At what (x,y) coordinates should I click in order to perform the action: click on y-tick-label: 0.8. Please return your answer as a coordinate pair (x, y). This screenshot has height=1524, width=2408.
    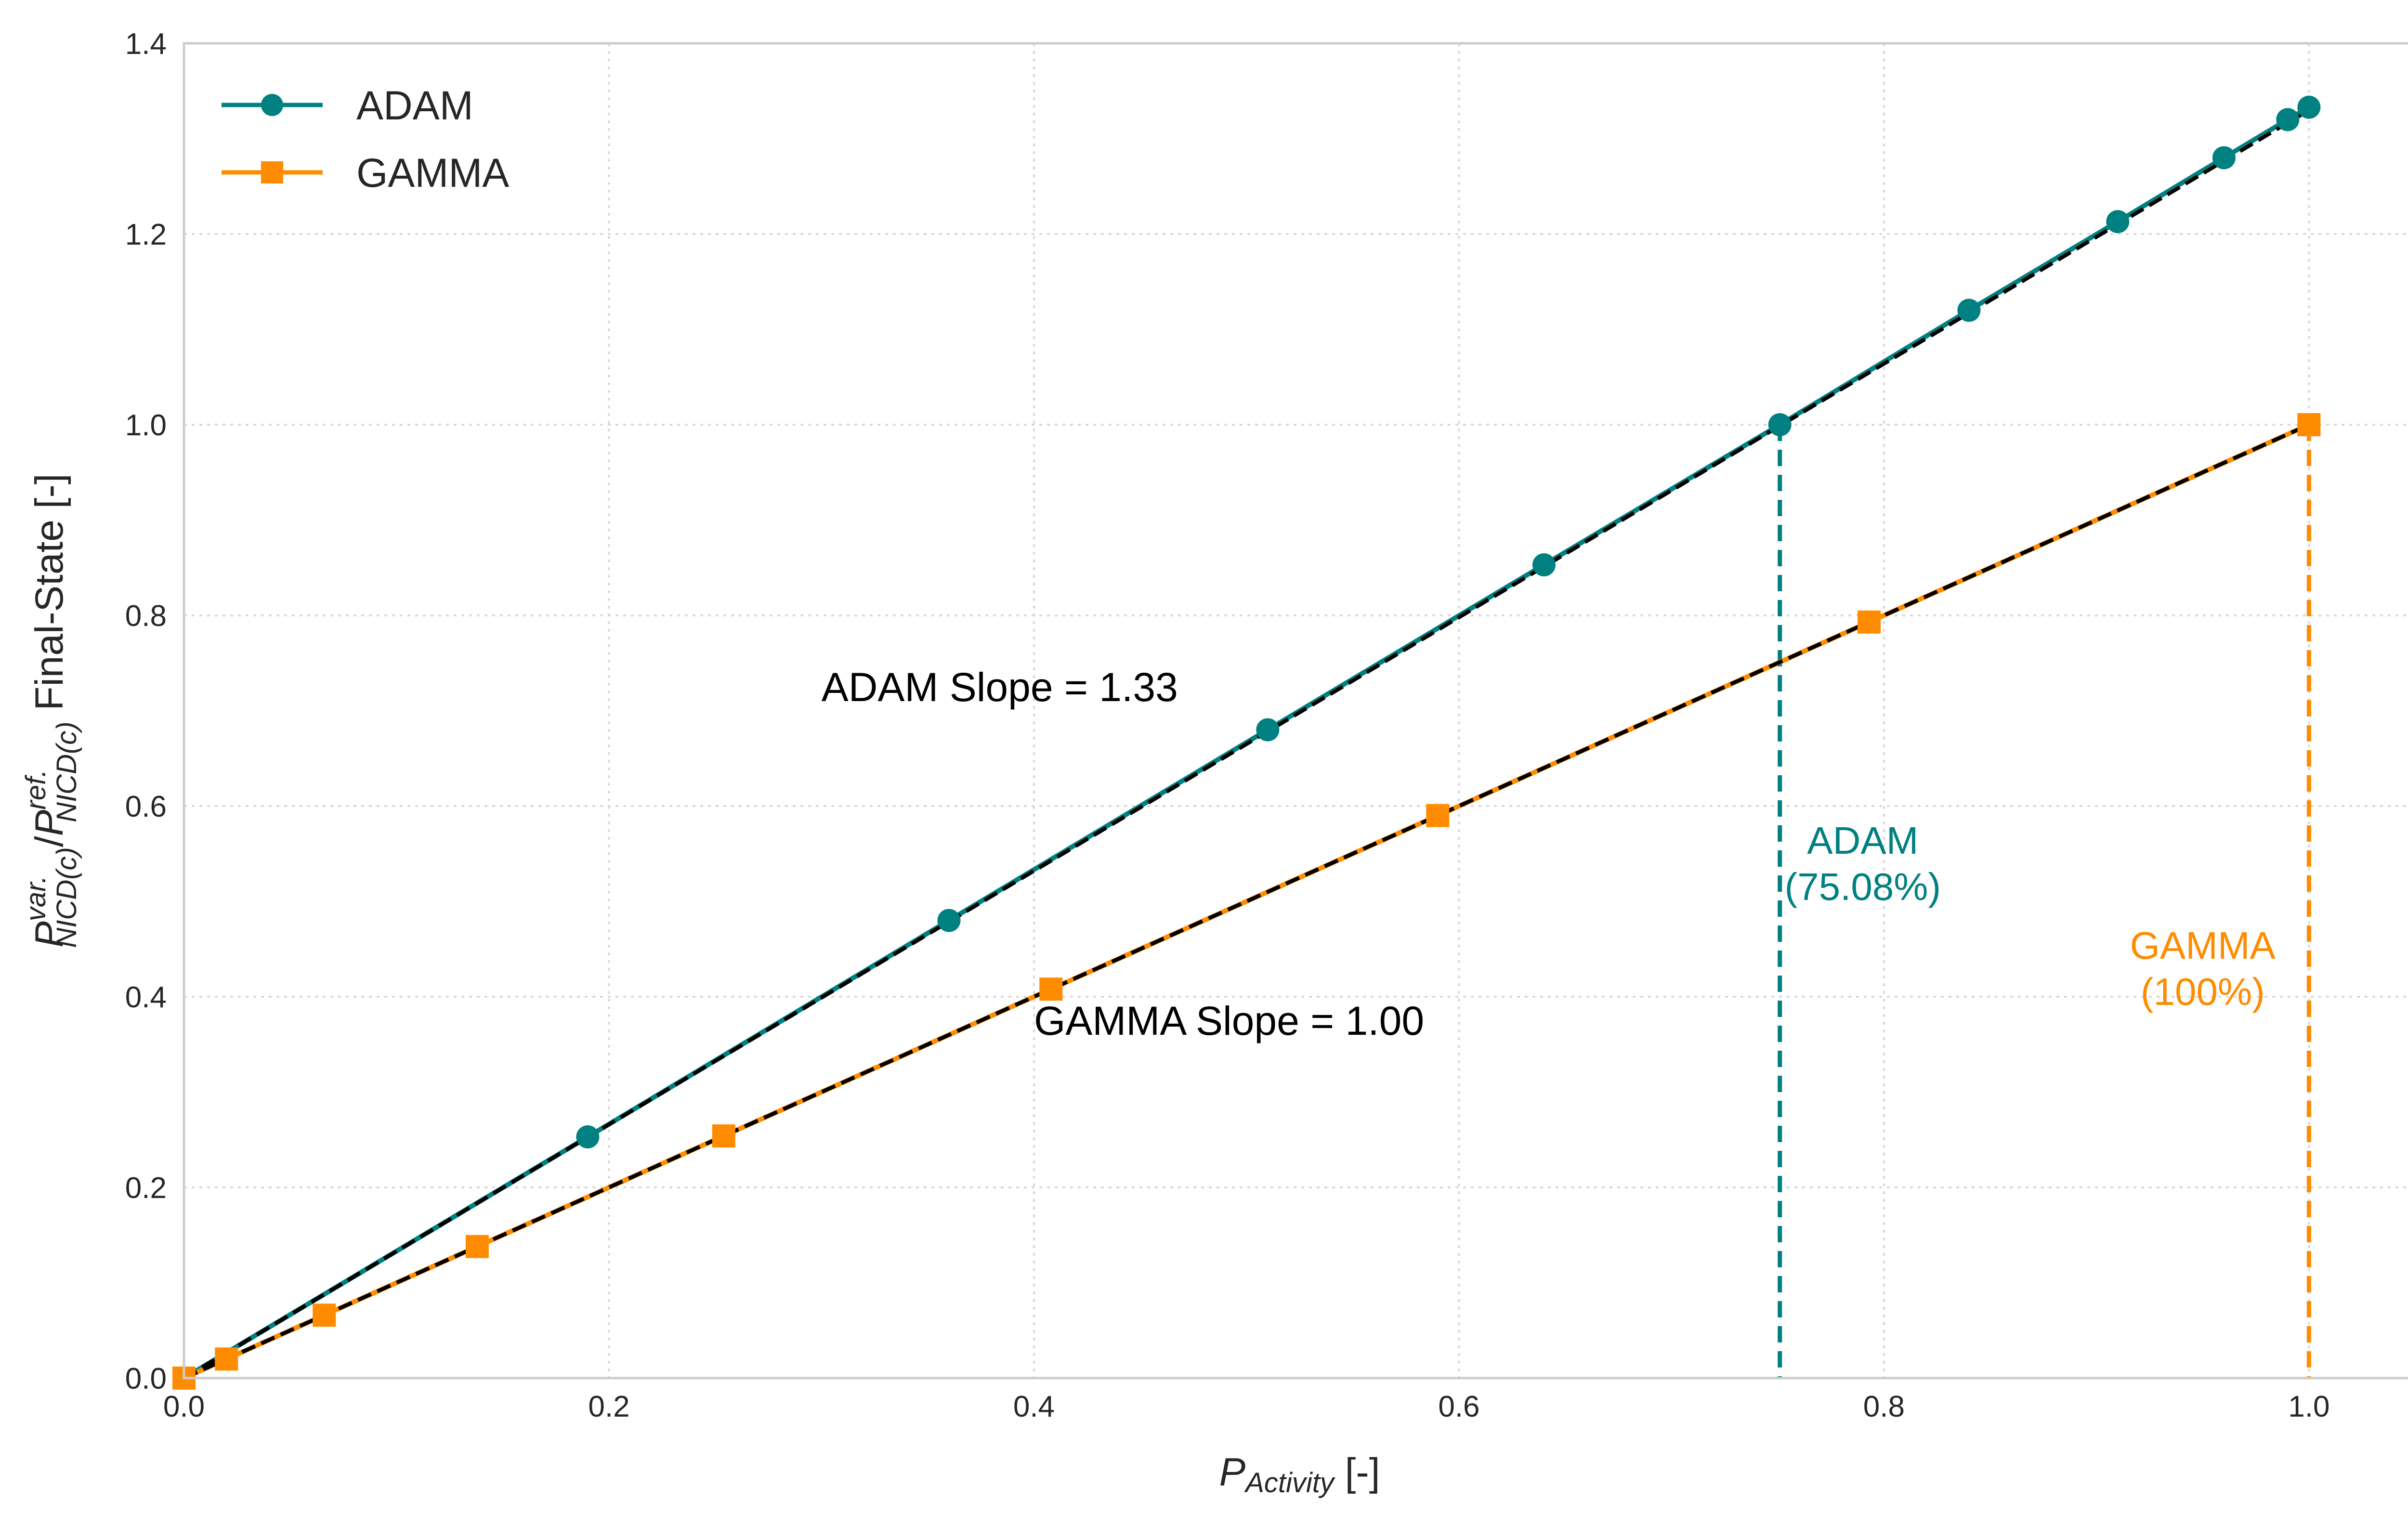
    Looking at the image, I should click on (146, 616).